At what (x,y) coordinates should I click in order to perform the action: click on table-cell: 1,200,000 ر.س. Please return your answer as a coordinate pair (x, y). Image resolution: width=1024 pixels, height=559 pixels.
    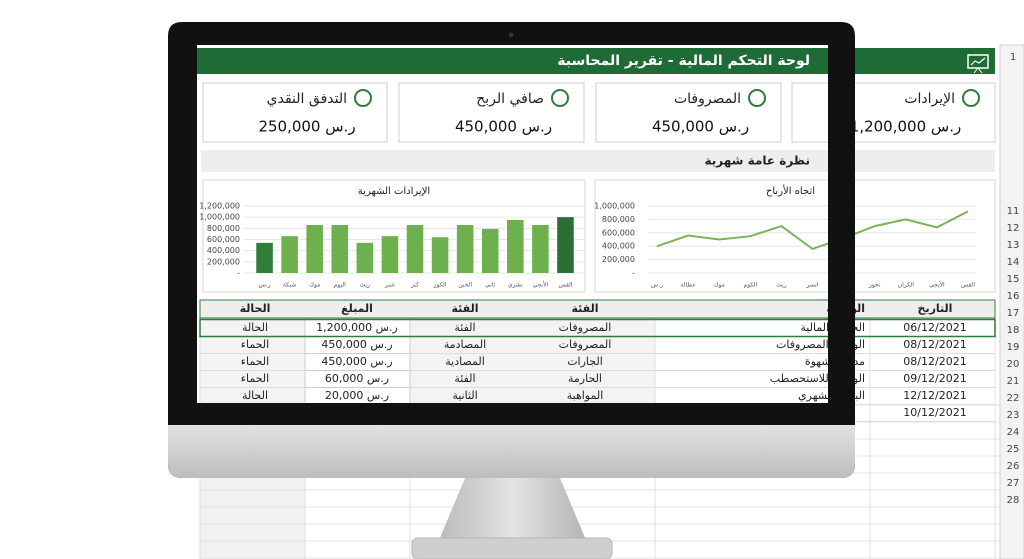
    Looking at the image, I should click on (357, 327).